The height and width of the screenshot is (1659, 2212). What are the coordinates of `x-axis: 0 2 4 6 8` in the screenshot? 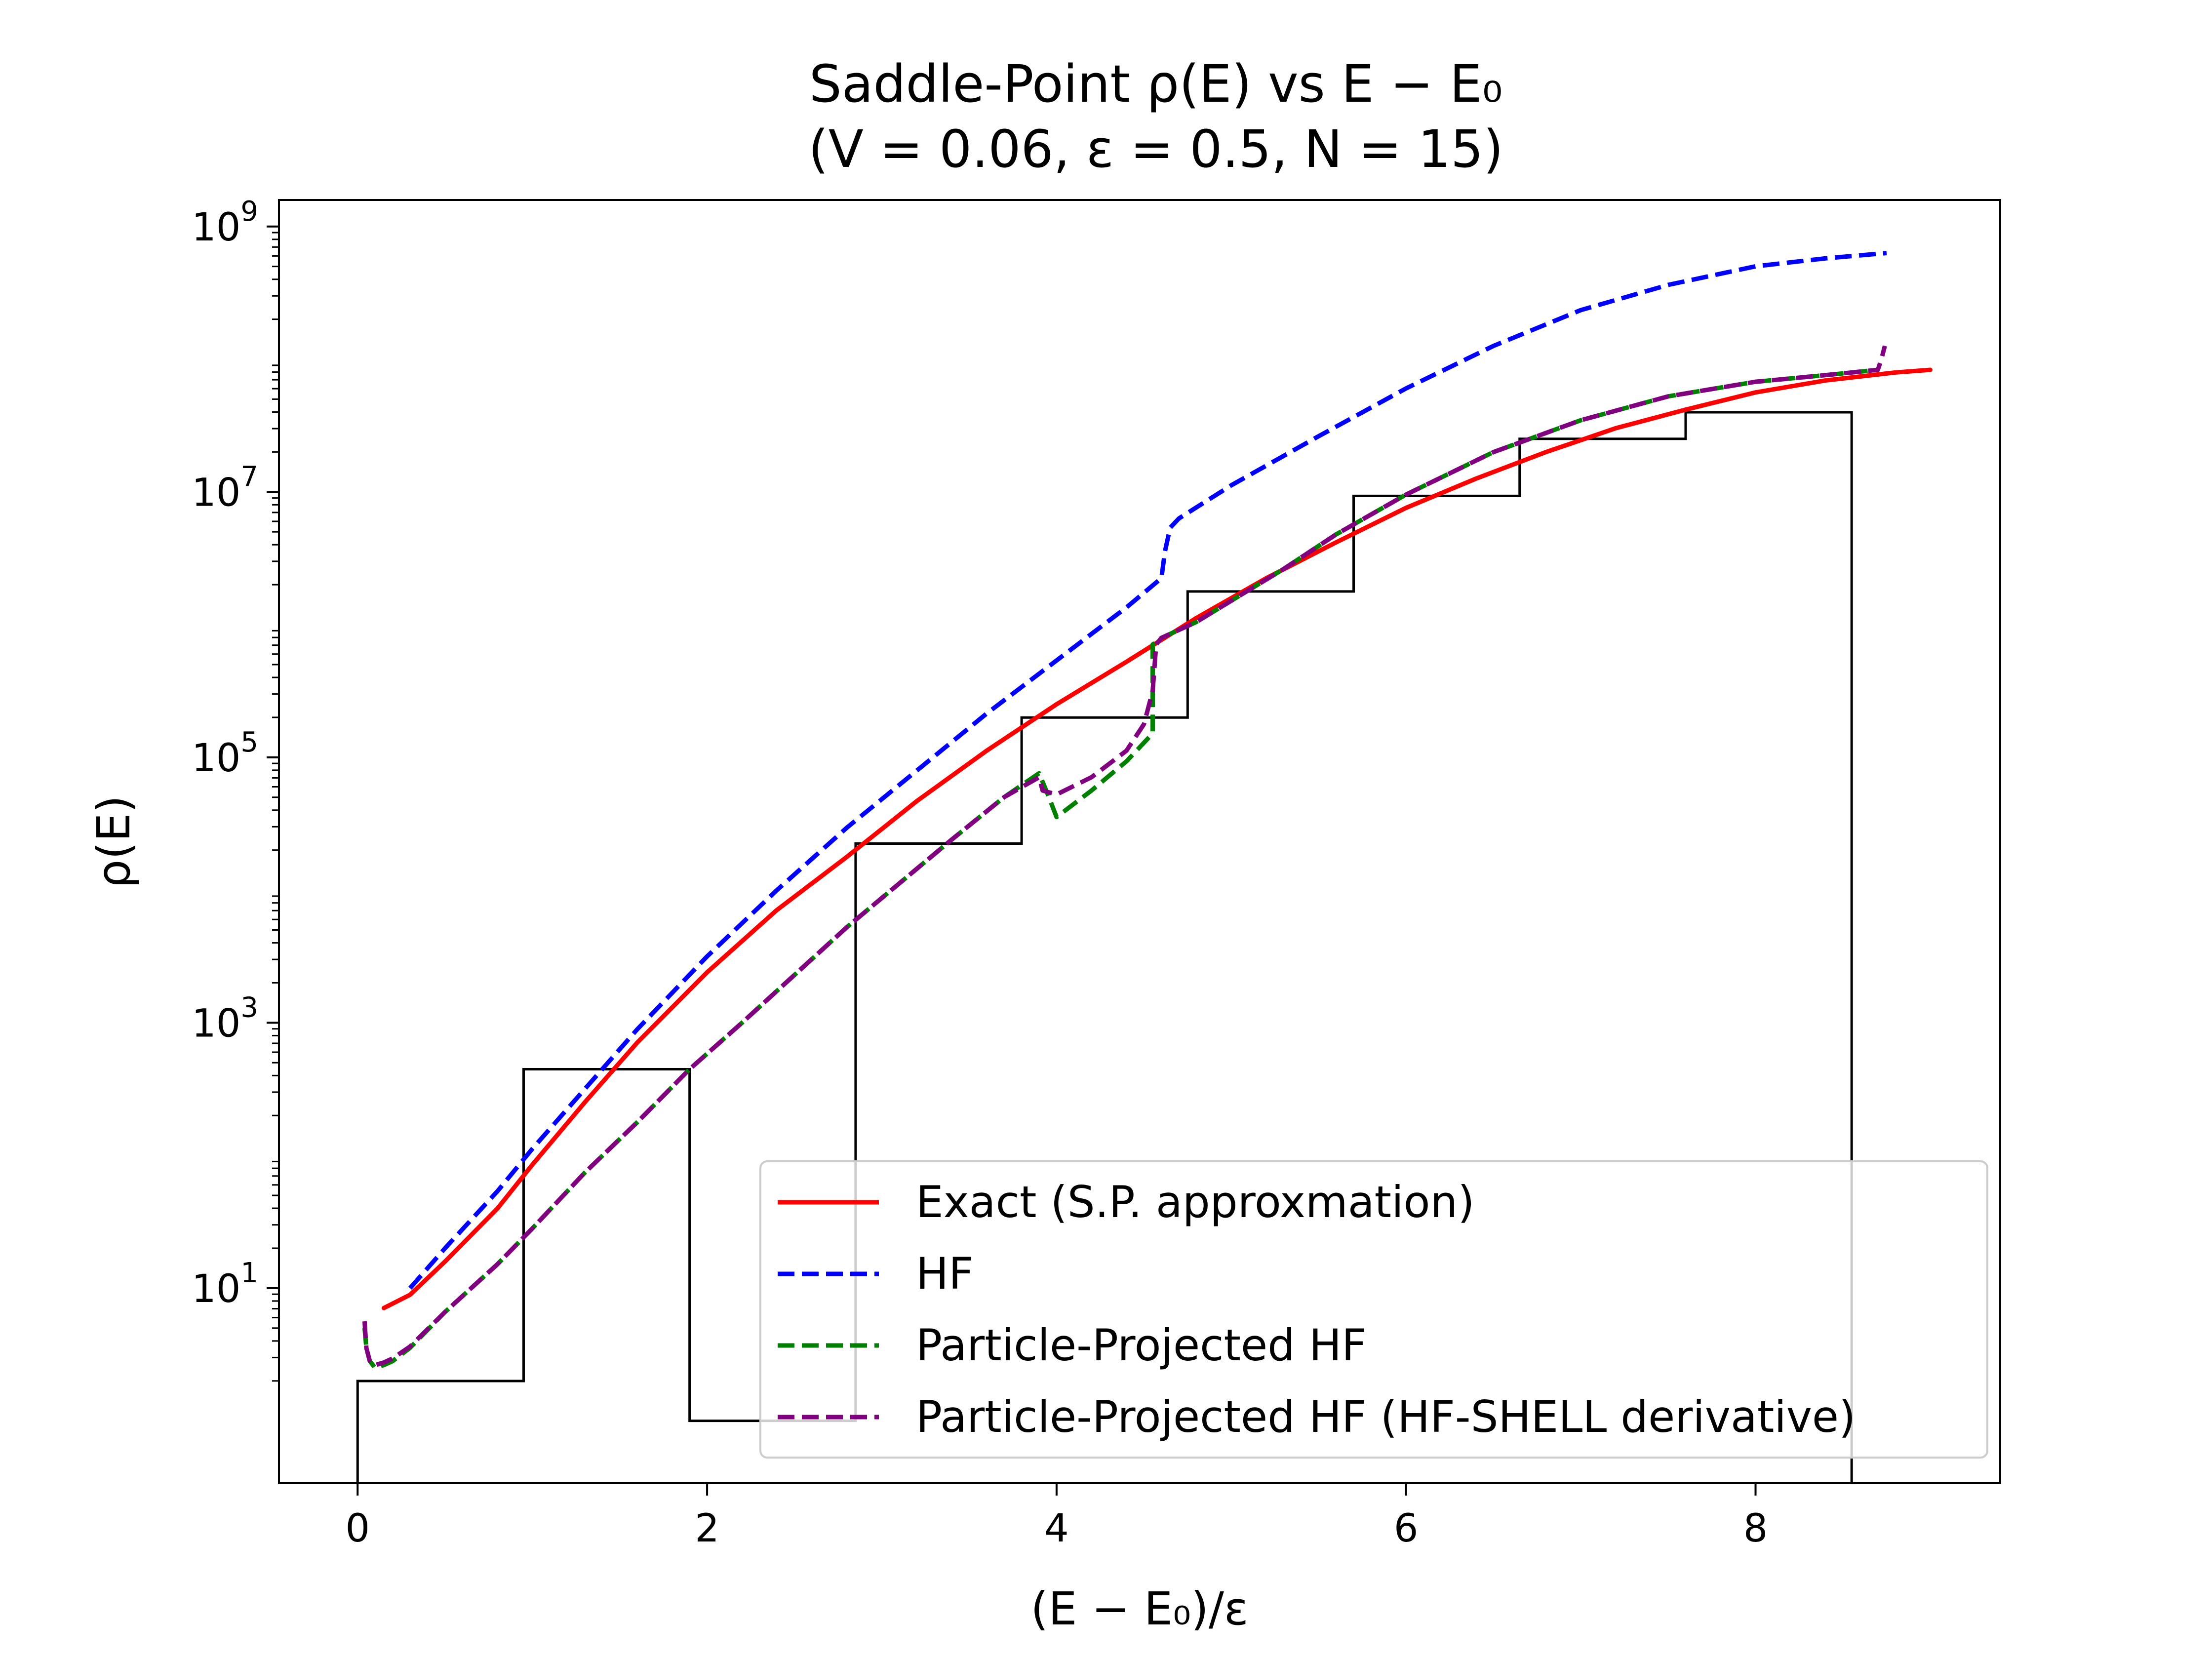 It's located at (1056, 1517).